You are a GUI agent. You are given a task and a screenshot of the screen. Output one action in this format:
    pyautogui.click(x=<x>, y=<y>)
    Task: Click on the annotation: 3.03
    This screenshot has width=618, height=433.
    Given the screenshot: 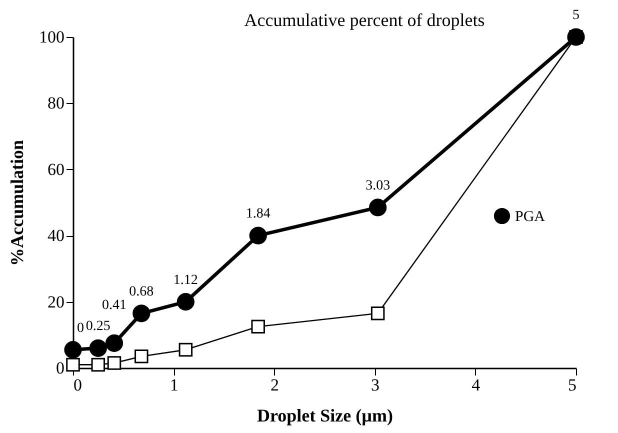 What is the action you would take?
    pyautogui.click(x=378, y=186)
    